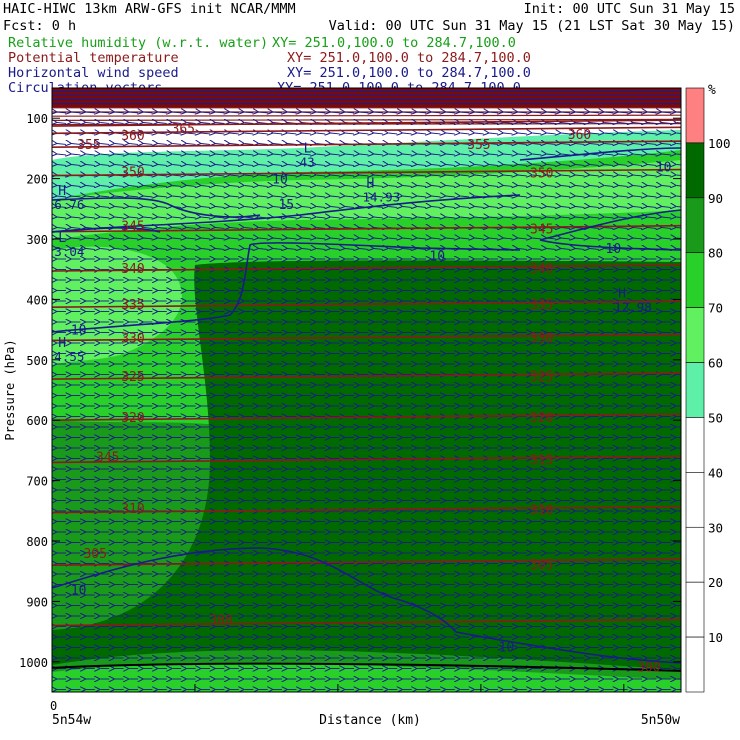 The height and width of the screenshot is (740, 740). Describe the element at coordinates (132, 338) in the screenshot. I see `theta-label: 330` at that location.